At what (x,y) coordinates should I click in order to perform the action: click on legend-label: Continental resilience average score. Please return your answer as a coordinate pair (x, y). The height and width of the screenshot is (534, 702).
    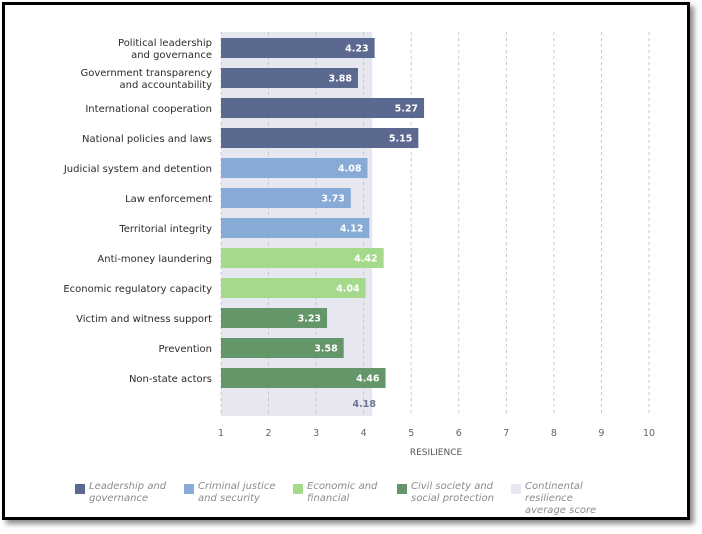
    Looking at the image, I should click on (561, 498).